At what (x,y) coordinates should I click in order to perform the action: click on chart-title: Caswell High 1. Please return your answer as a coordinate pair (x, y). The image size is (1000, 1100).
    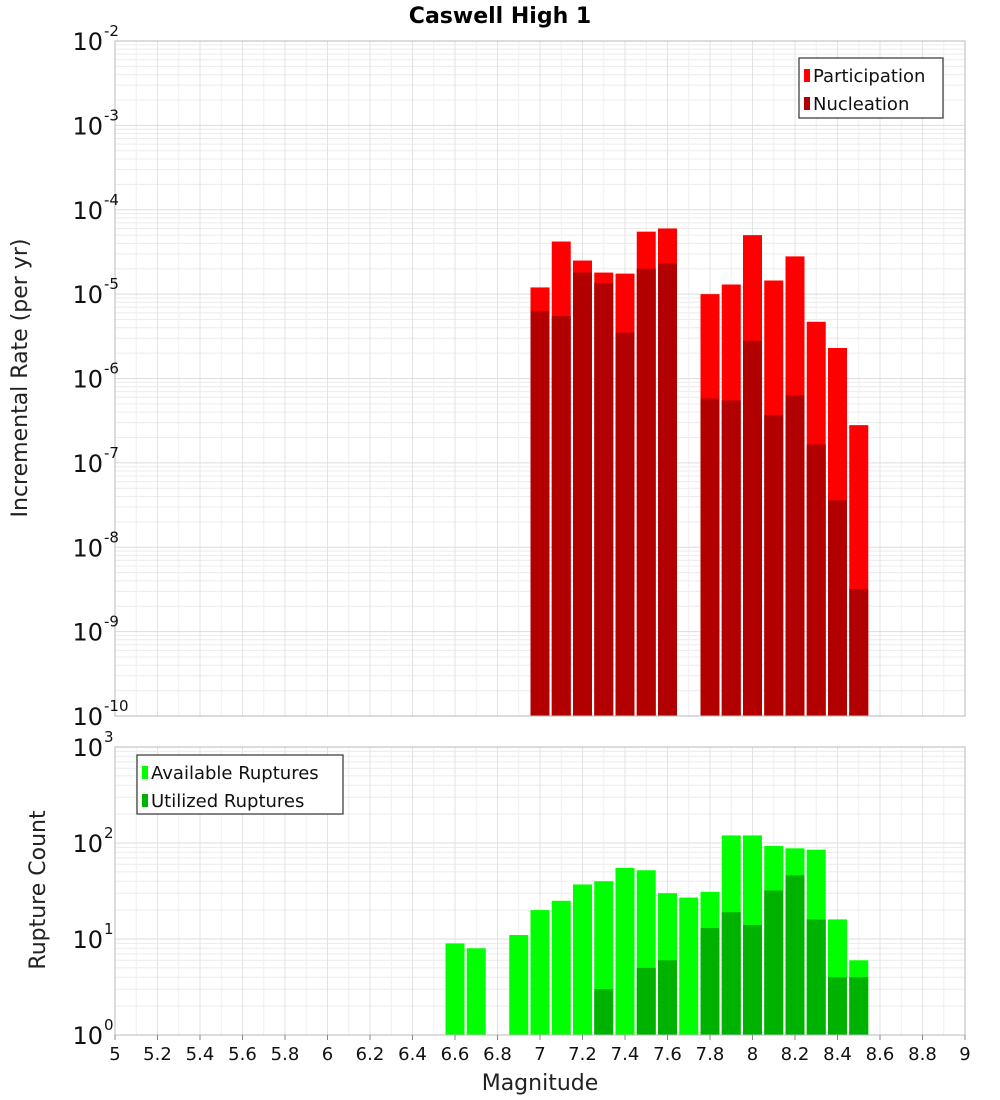
    Looking at the image, I should click on (500, 16).